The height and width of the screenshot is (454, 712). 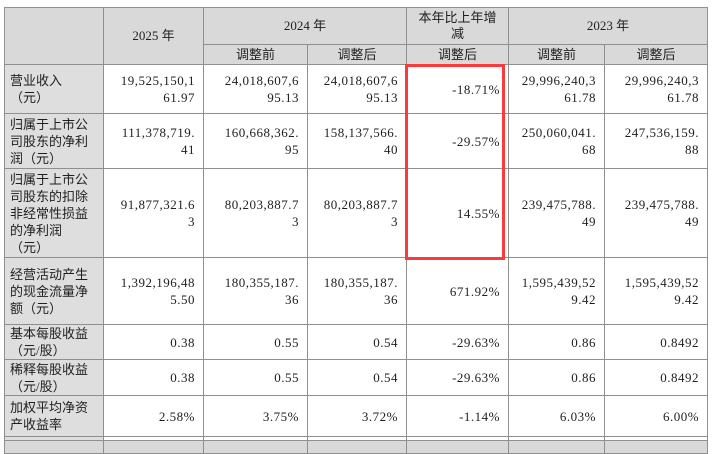 I want to click on row-label: 稀释每股收益 （元/股）, so click(x=54, y=377).